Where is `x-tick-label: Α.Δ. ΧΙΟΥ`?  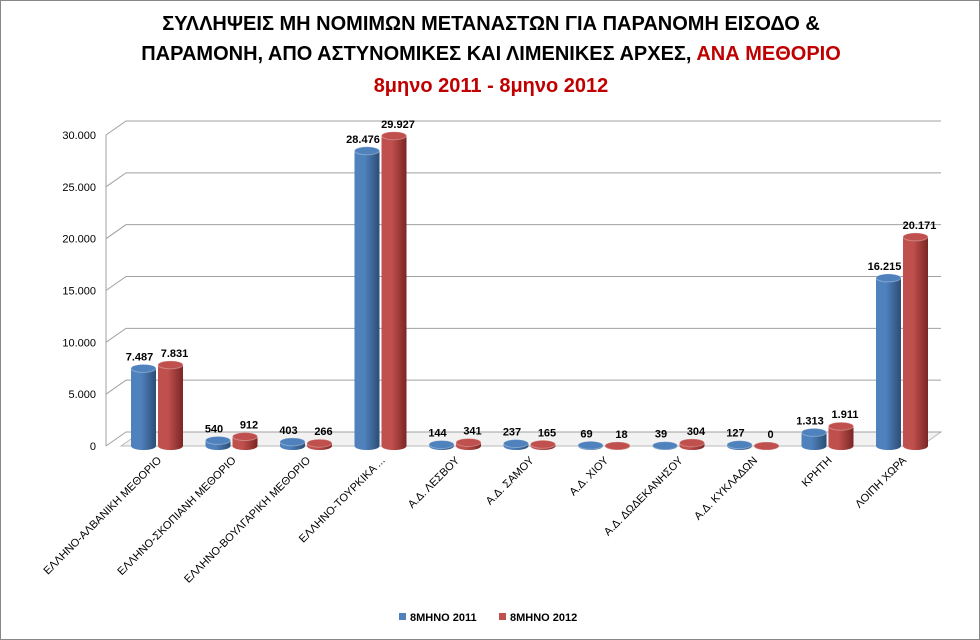
x-tick-label: Α.Δ. ΧΙΟΥ is located at coordinates (589, 476).